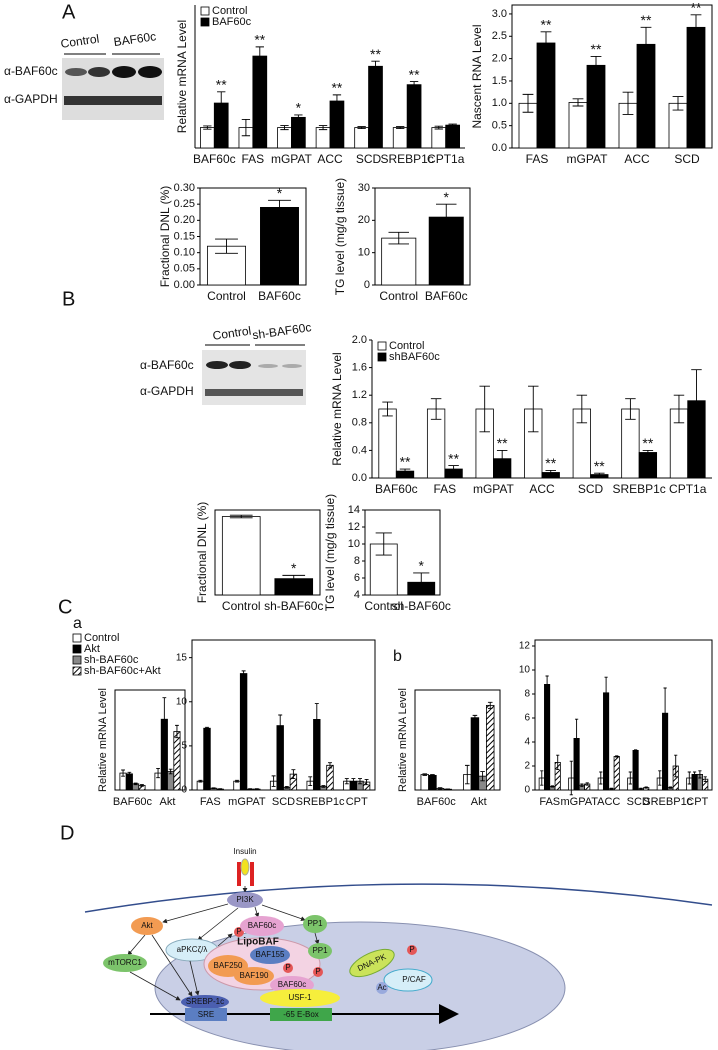  I want to click on node-label: mTORC1, so click(125, 962).